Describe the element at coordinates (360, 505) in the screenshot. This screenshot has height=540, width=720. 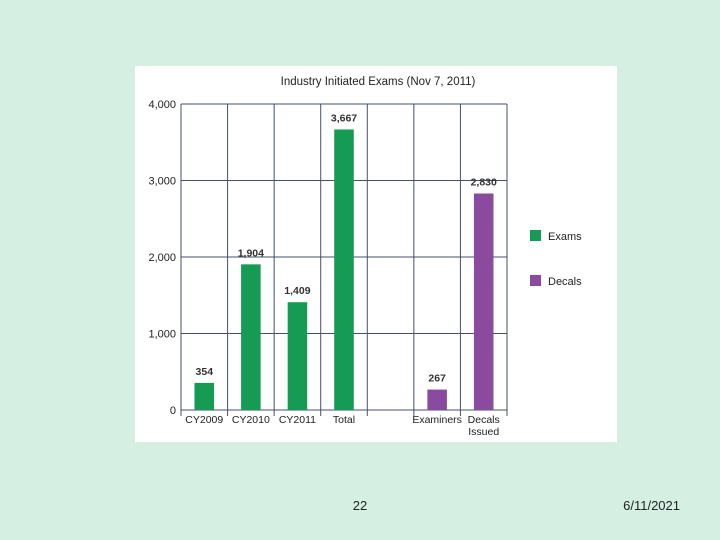
I see `page-number: 22` at that location.